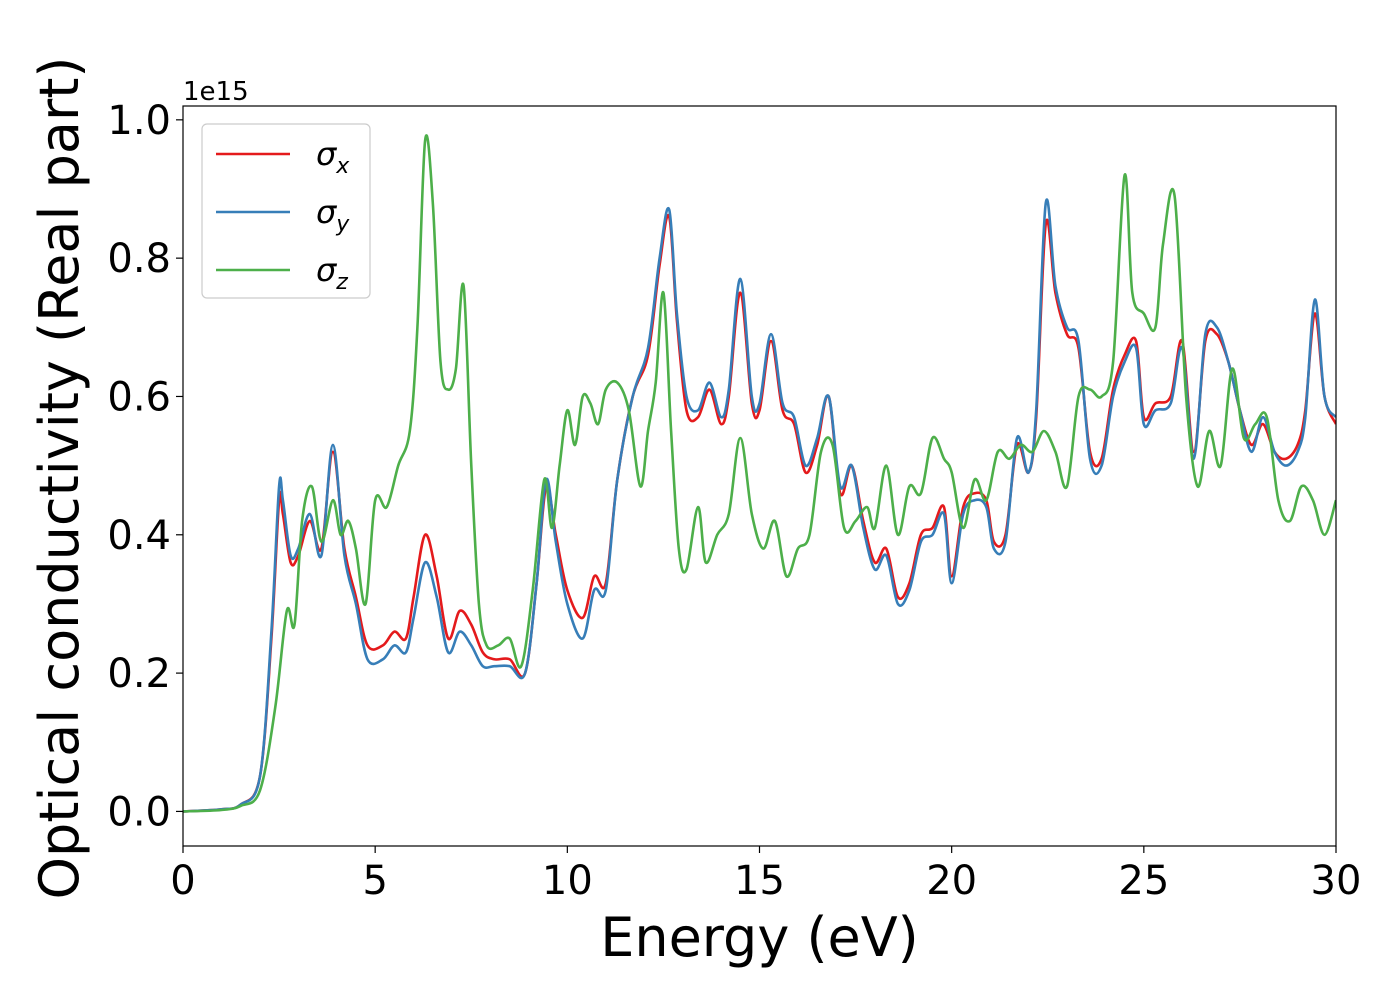 This screenshot has width=1400, height=1000. What do you see at coordinates (145, 466) in the screenshot?
I see `y-axis: 0.0 0.2 0.4 0.6 0.8 1.0` at bounding box center [145, 466].